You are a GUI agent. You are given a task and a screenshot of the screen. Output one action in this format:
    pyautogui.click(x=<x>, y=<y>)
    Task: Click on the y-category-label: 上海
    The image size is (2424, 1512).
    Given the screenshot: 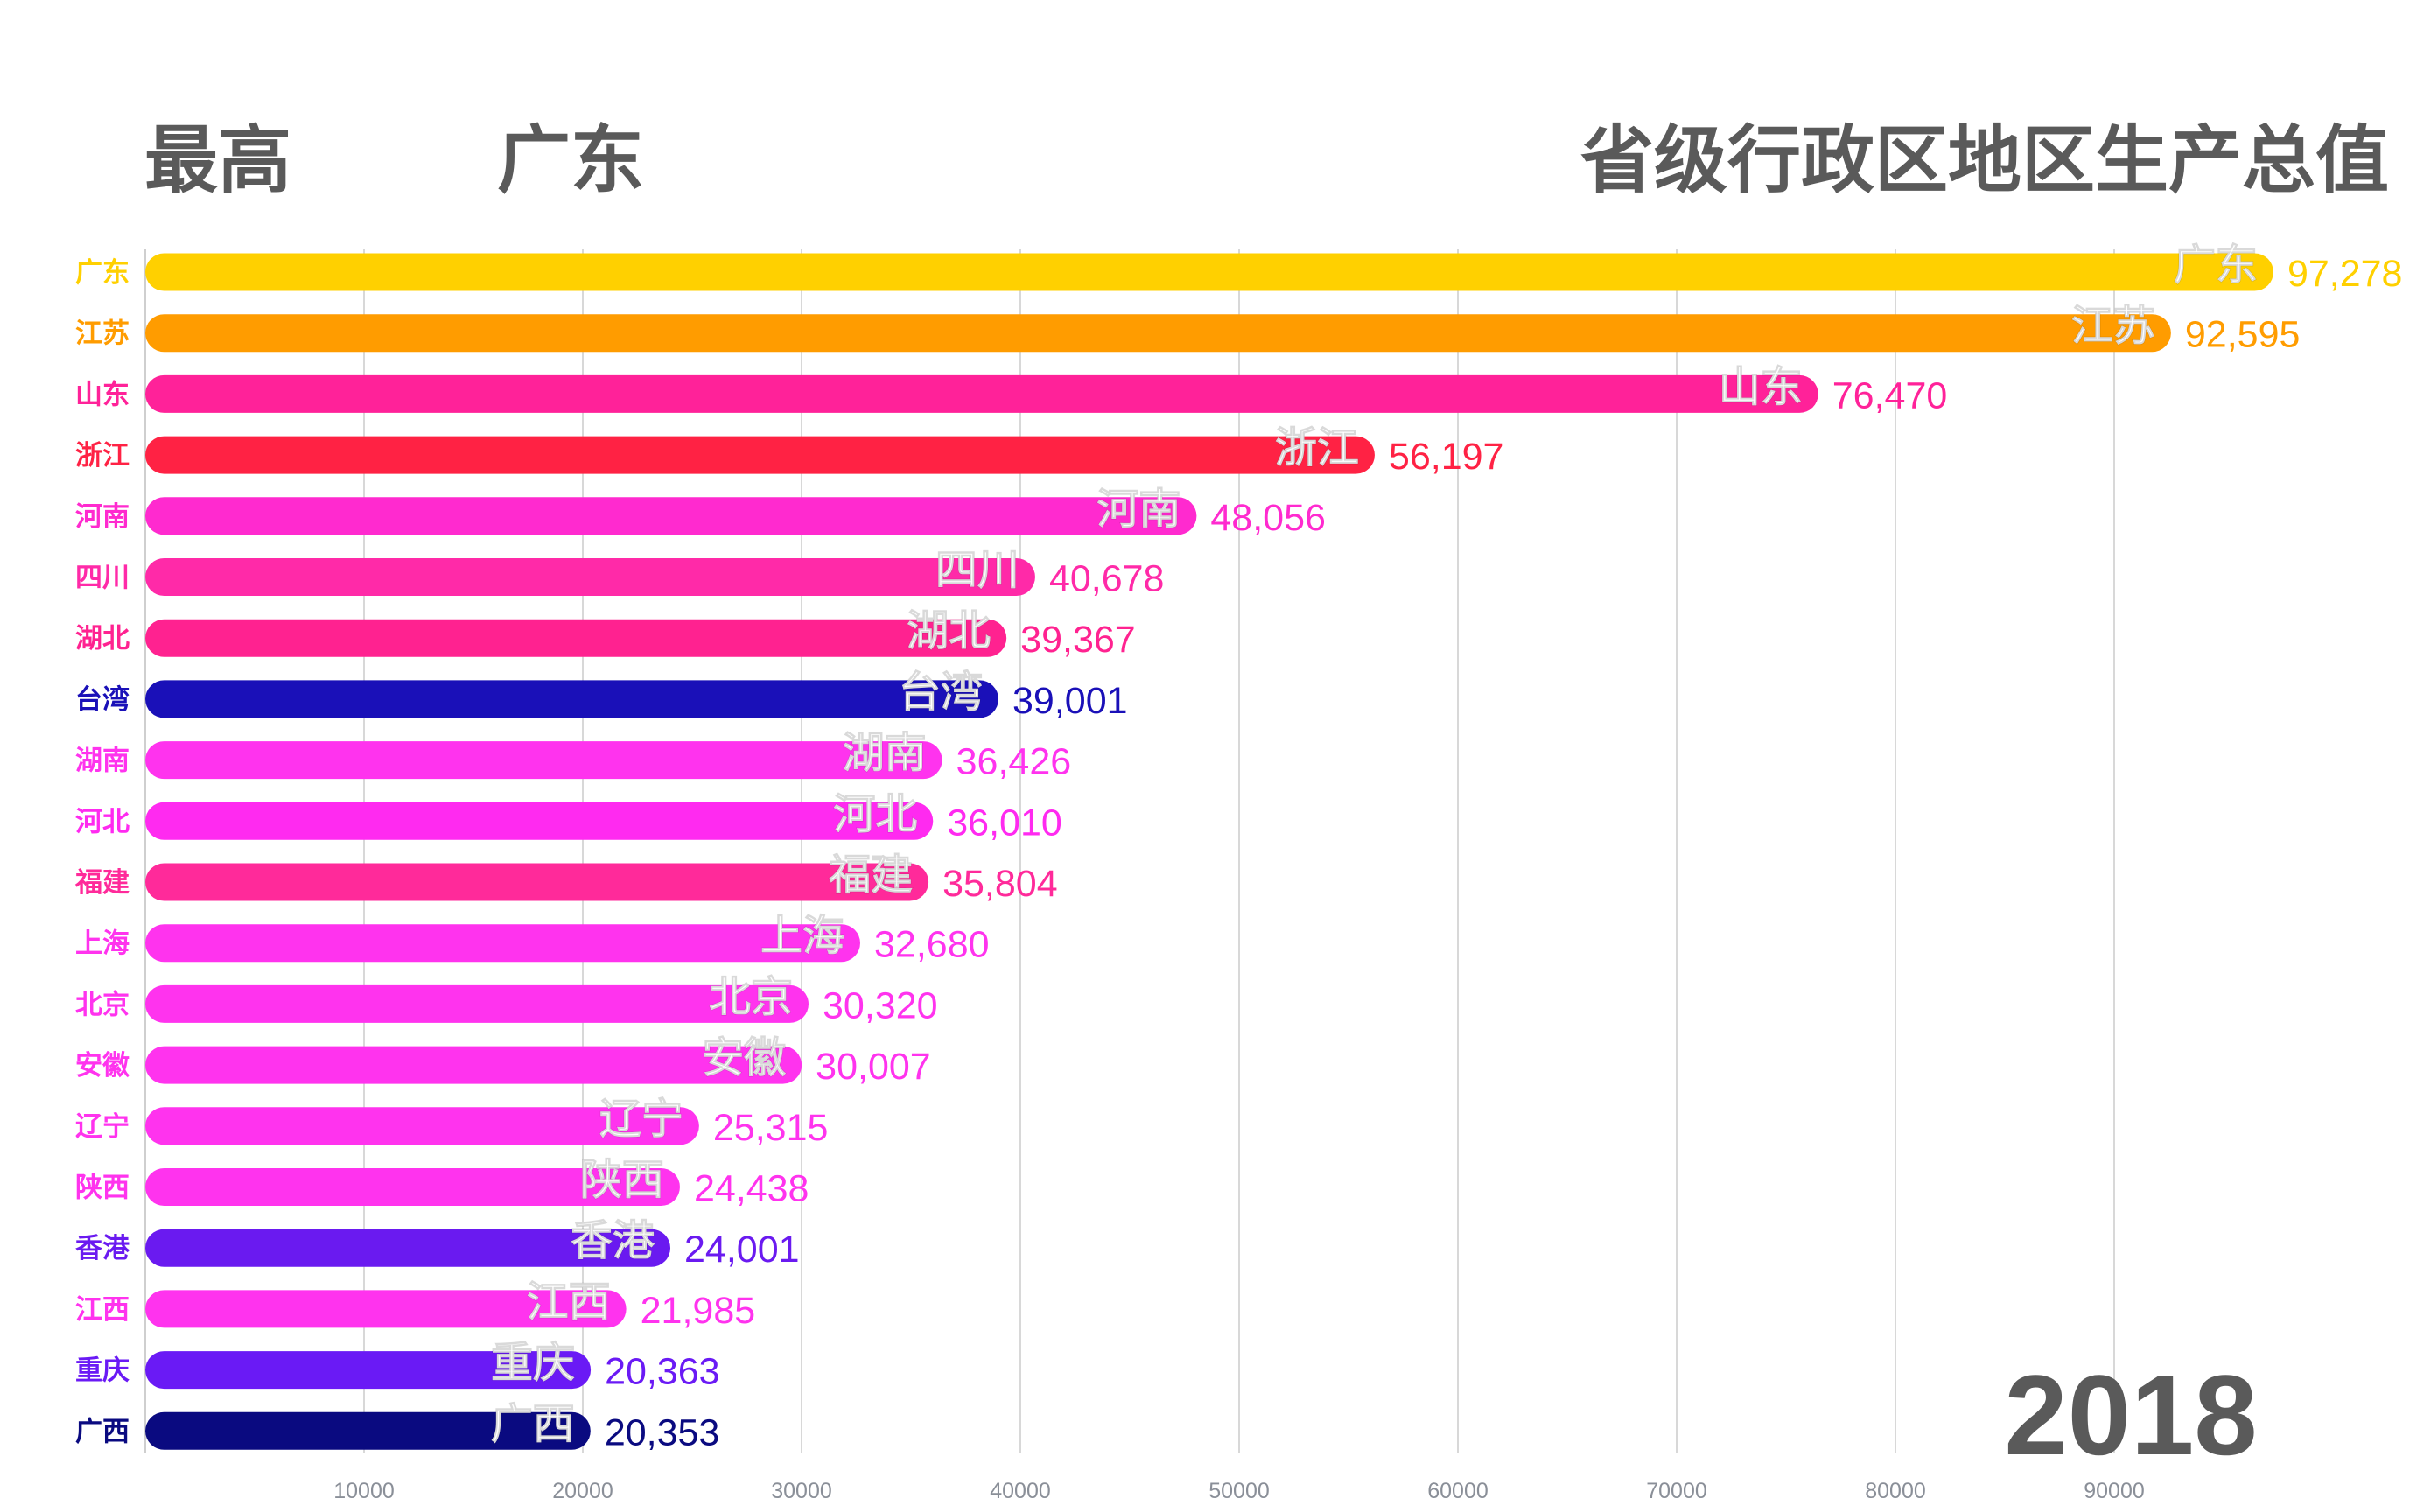 What is the action you would take?
    pyautogui.click(x=102, y=944)
    